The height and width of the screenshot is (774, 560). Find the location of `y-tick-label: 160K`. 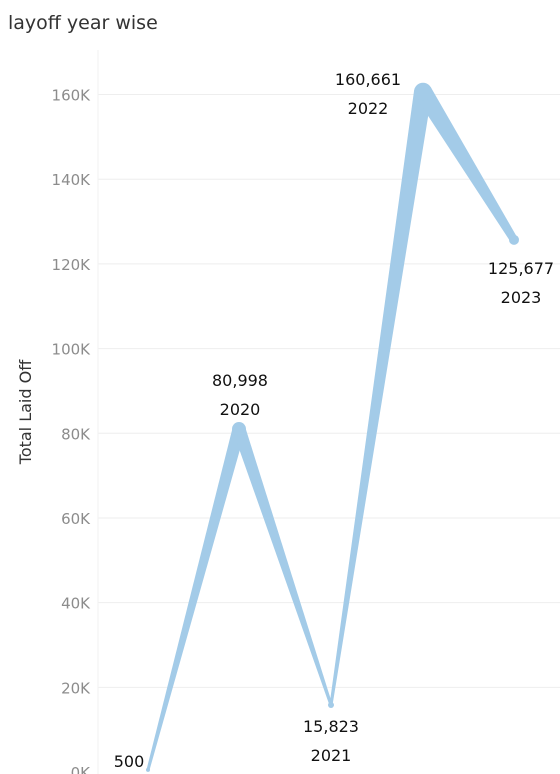

y-tick-label: 160K is located at coordinates (72, 96).